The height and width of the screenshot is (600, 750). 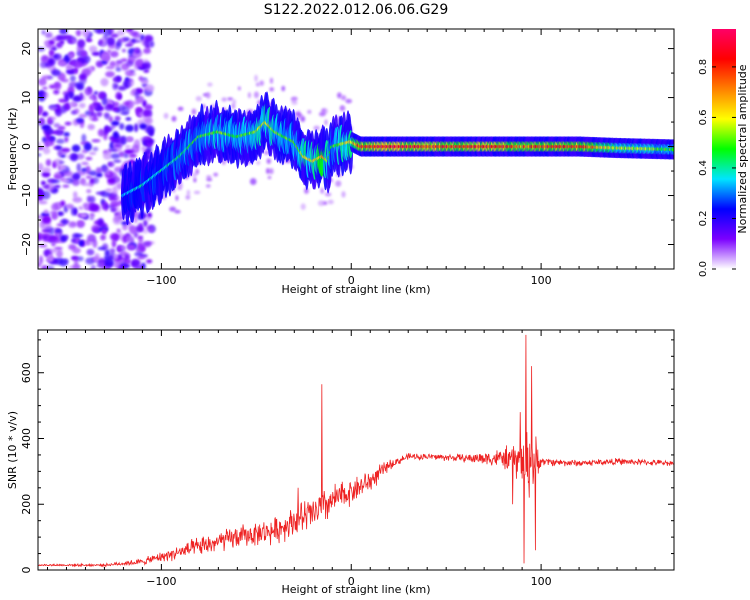 I want to click on spectrogram-y-label: Frequency (Hz), so click(x=12, y=149).